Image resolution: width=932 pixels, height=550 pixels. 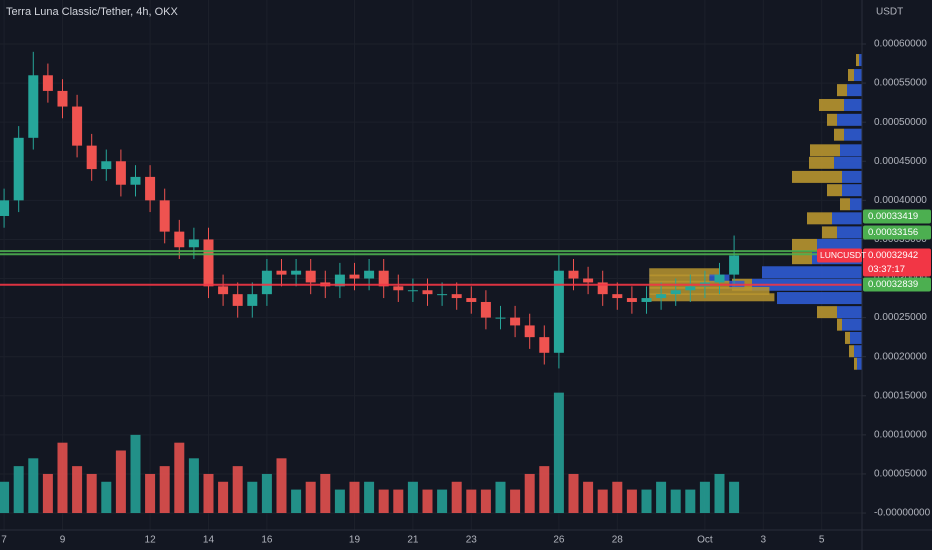 What do you see at coordinates (900, 356) in the screenshot?
I see `y-tick-label: 0.00020000` at bounding box center [900, 356].